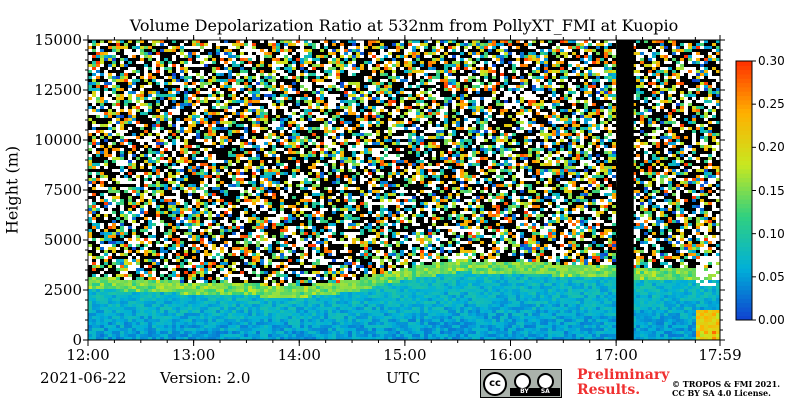 This screenshot has width=800, height=400. I want to click on preliminary-line2: Results., so click(609, 390).